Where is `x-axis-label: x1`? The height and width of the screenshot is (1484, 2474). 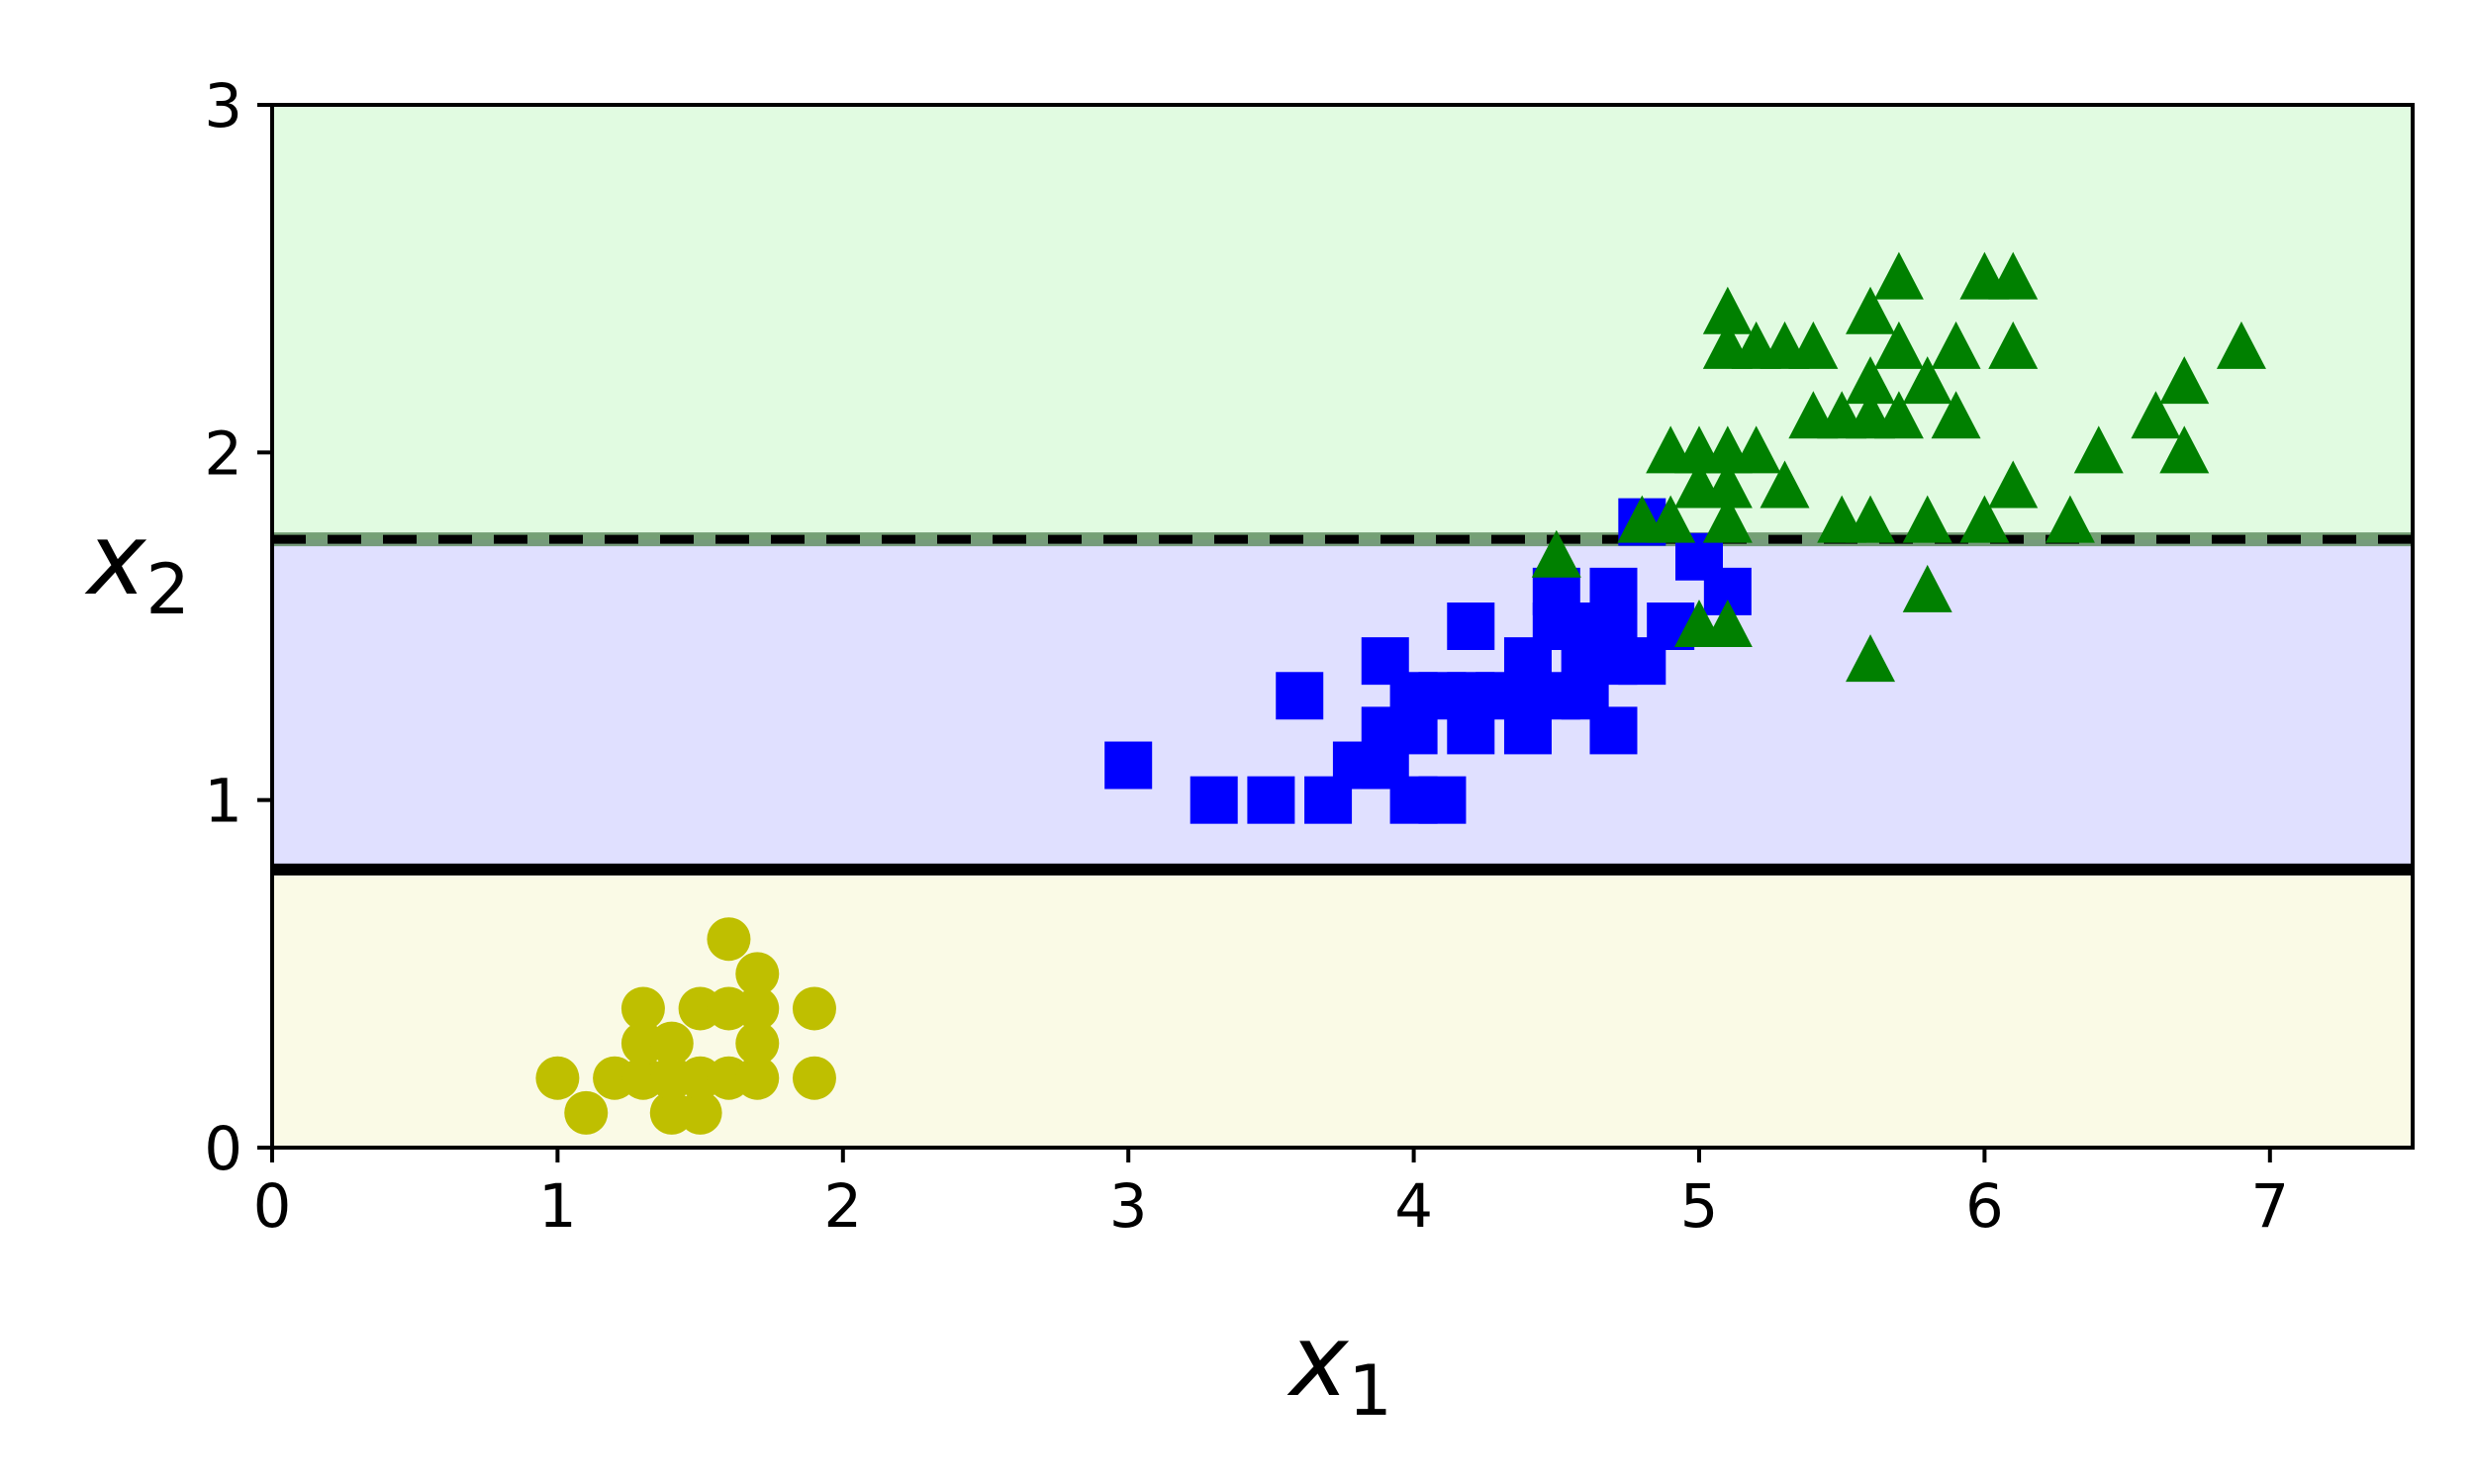 x-axis-label: x1 is located at coordinates (1339, 1367).